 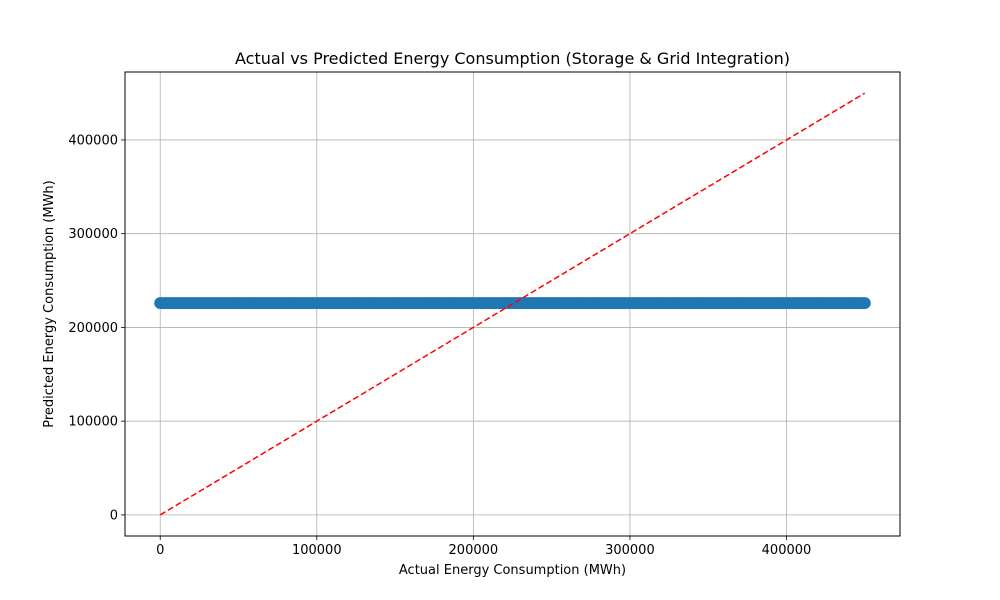 I want to click on y-tick-label: 300000, so click(x=93, y=234).